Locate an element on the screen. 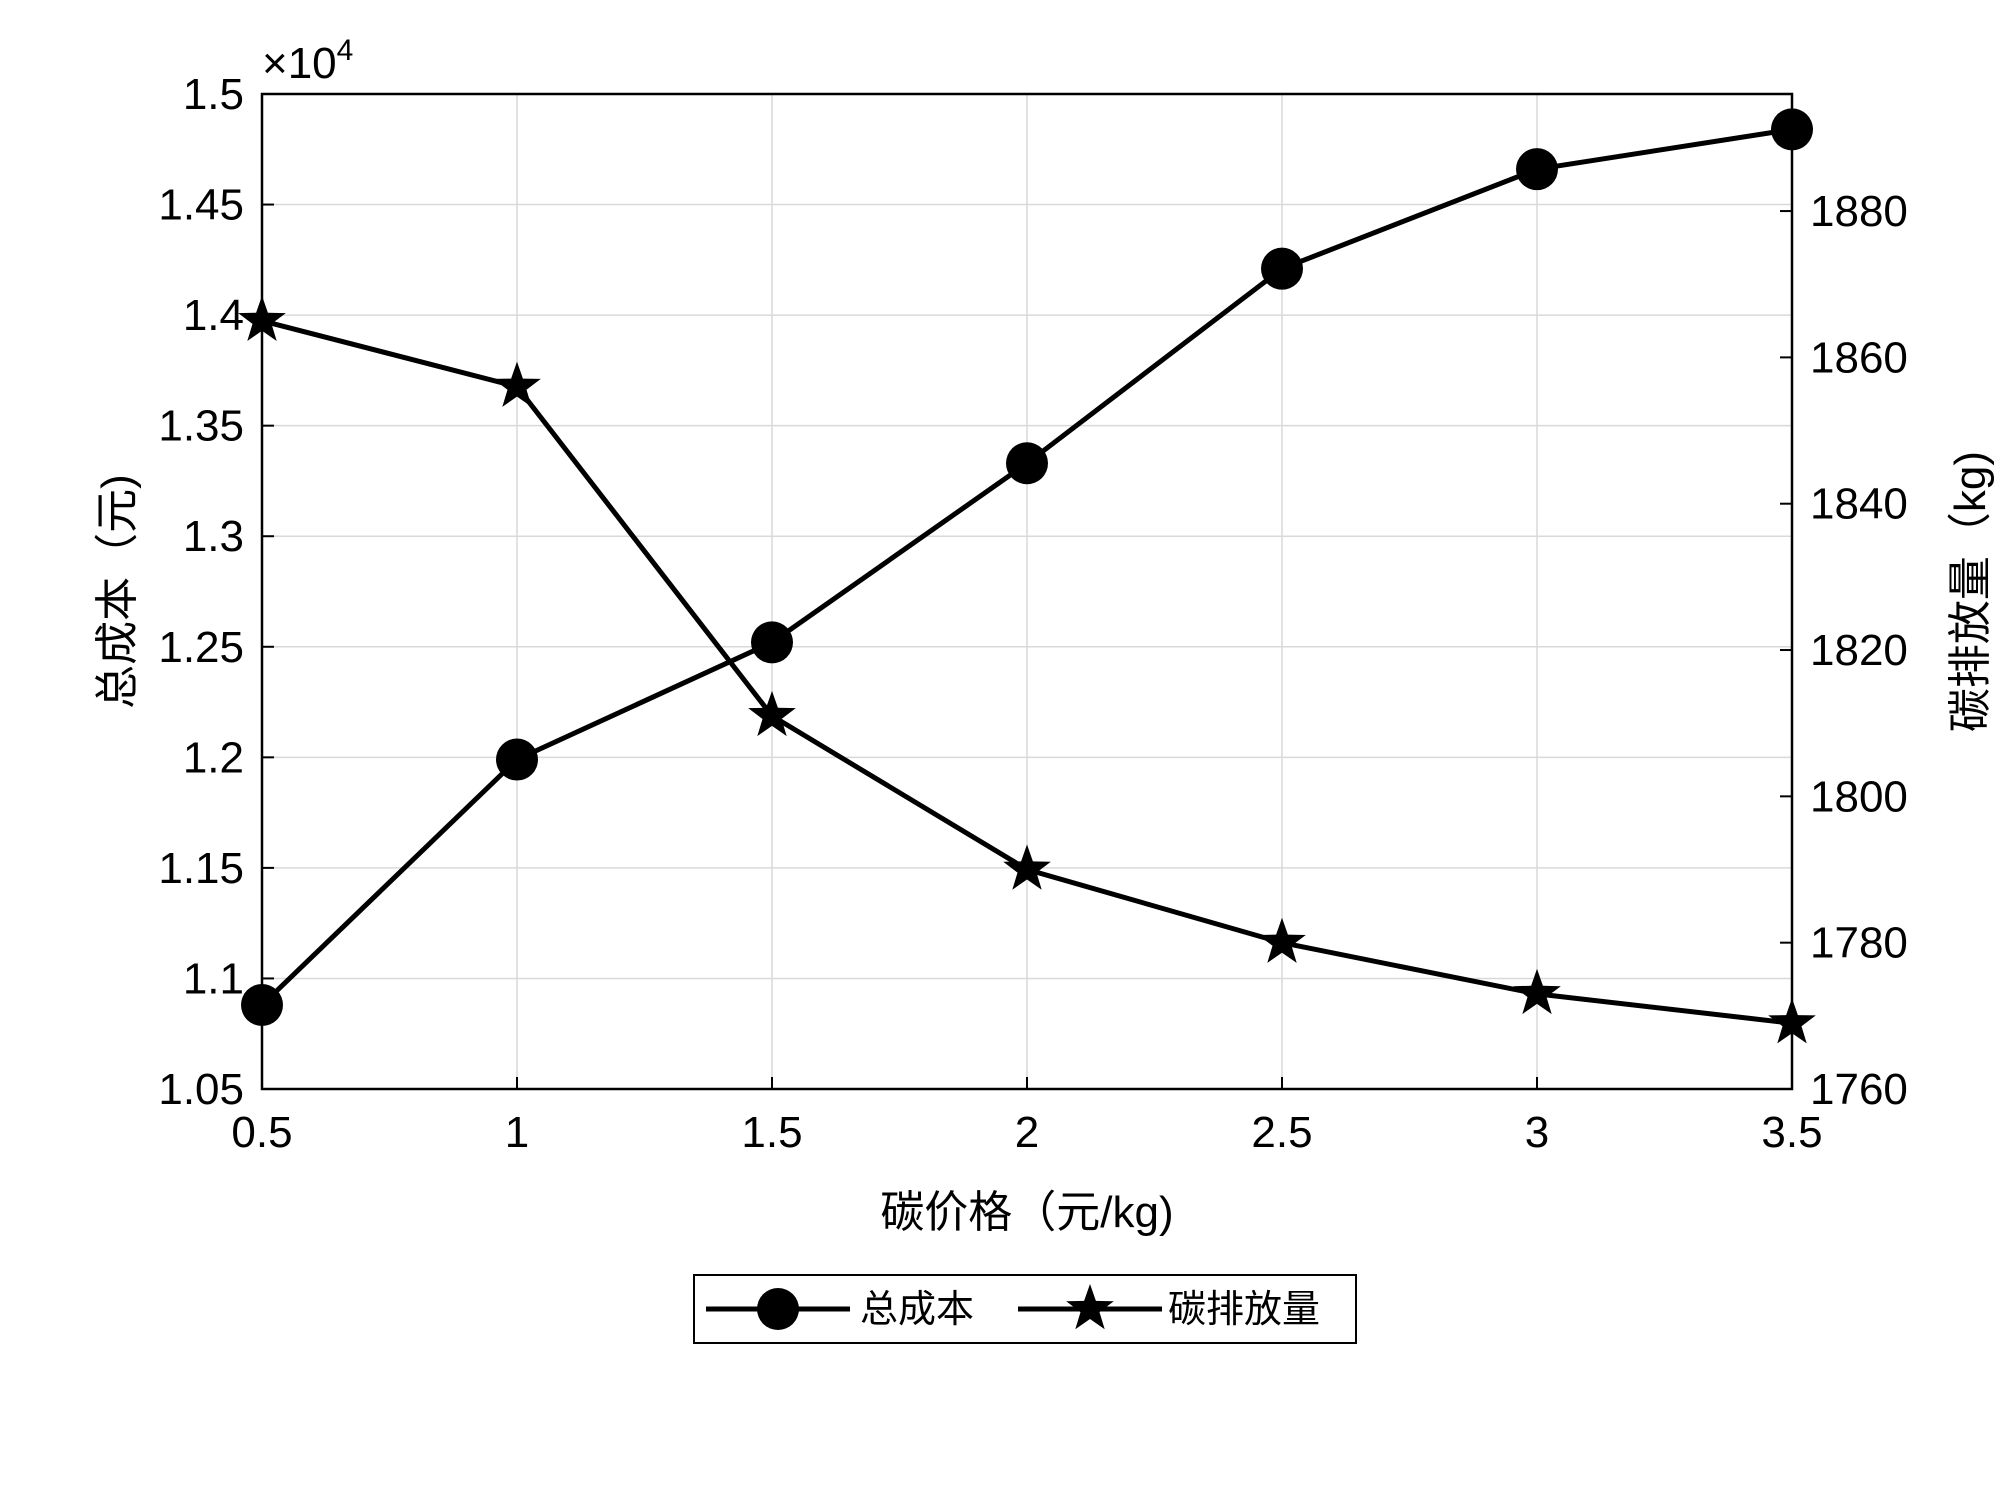 The height and width of the screenshot is (1495, 2000). x-tick-label: 1.5 is located at coordinates (771, 1132).